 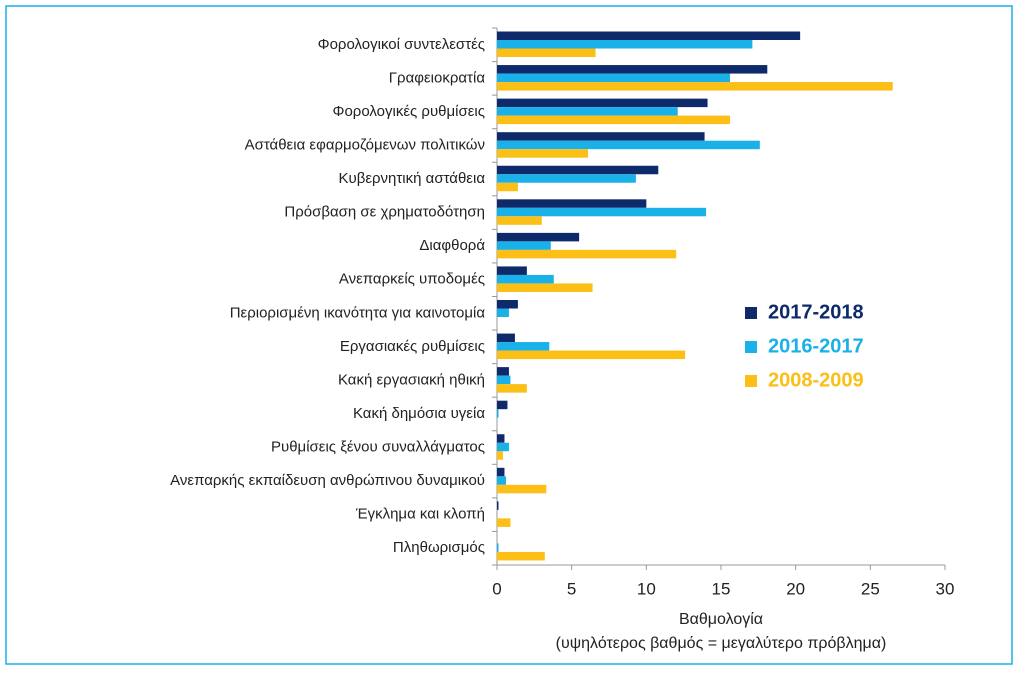 What do you see at coordinates (411, 379) in the screenshot?
I see `category-label: Κακή εργασιακή ηθική` at bounding box center [411, 379].